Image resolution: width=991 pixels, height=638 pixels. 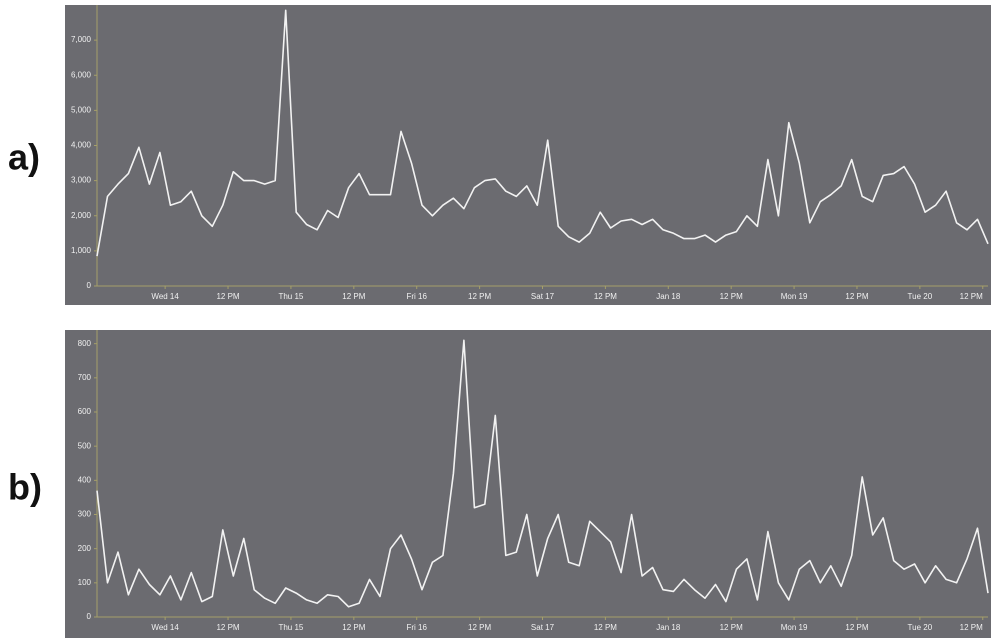 I want to click on y-tick-label: 600, so click(x=85, y=411).